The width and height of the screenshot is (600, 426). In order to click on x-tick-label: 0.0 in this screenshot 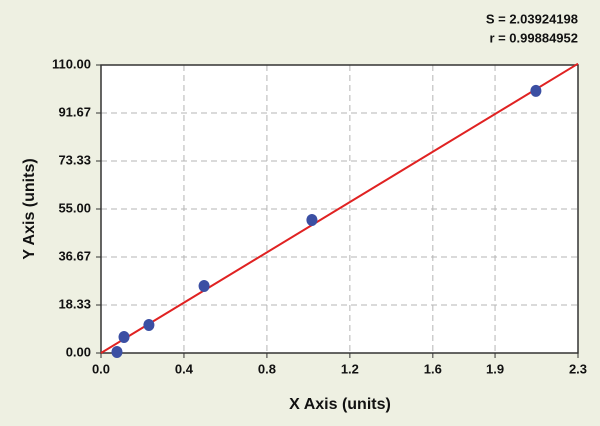, I will do `click(101, 368)`.